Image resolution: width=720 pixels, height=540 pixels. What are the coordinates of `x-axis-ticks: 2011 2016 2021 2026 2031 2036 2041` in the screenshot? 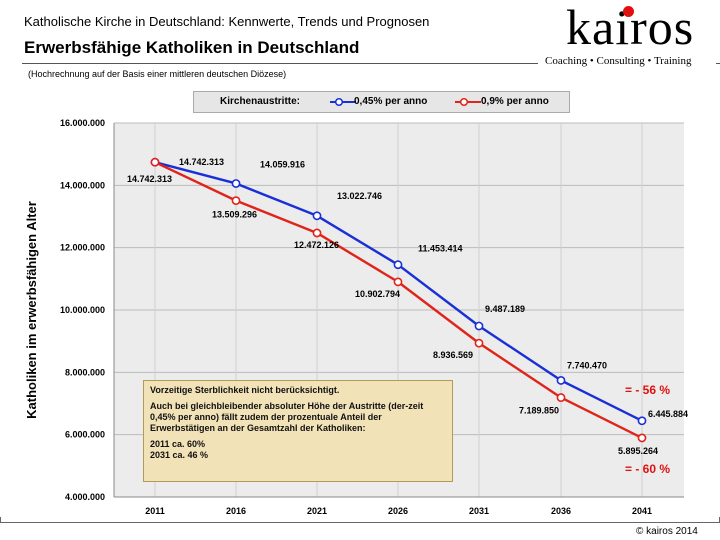 It's located at (398, 511).